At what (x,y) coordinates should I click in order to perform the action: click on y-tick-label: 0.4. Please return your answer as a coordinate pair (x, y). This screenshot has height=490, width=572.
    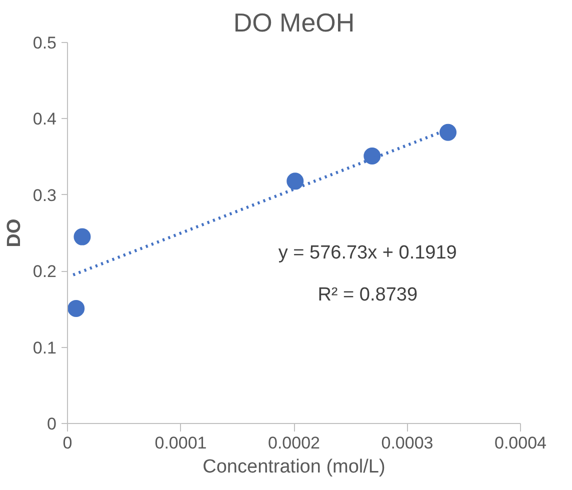
    Looking at the image, I should click on (44, 119).